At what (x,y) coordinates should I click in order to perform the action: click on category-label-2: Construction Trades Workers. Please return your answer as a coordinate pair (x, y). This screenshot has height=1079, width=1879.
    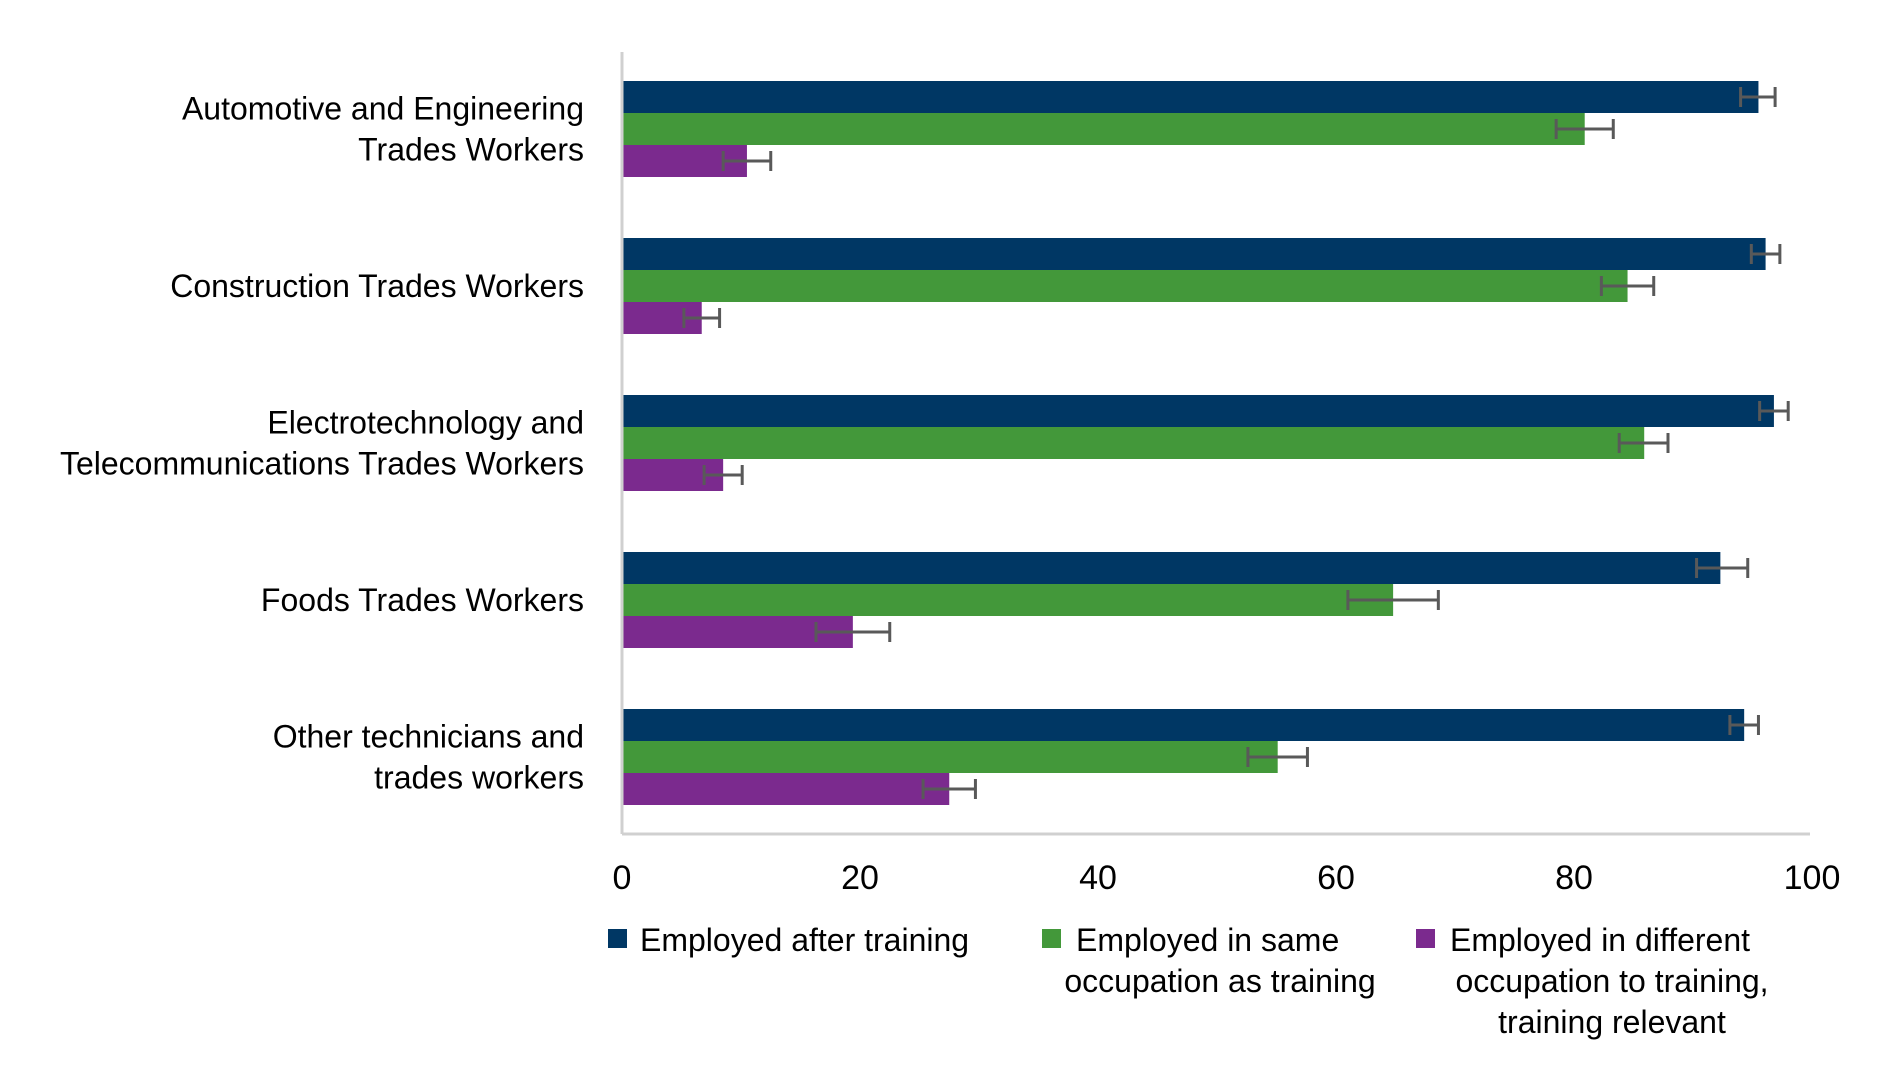
    Looking at the image, I should click on (377, 286).